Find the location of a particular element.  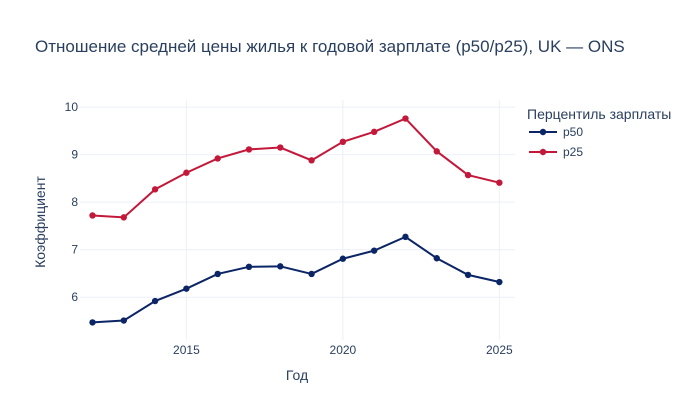

legend-title: Перцентиль зарплаты is located at coordinates (599, 114).